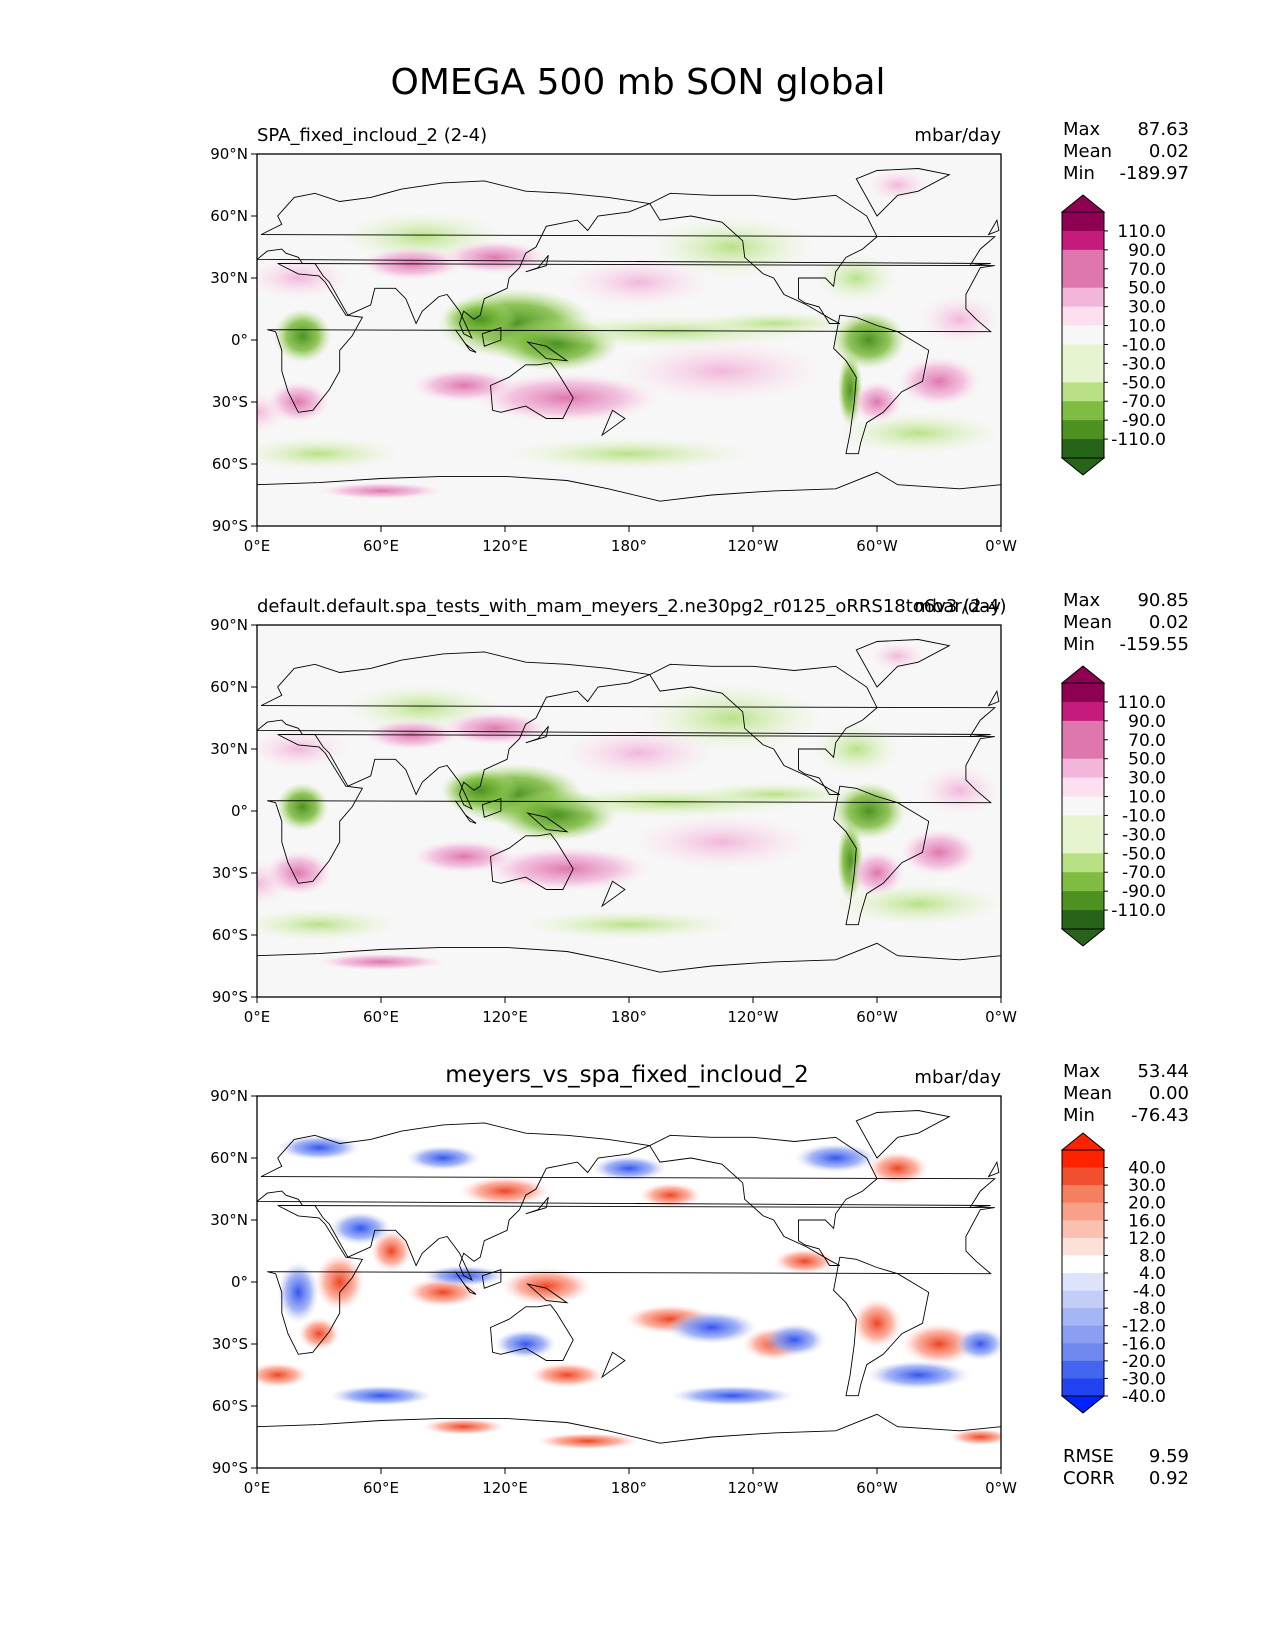  Describe the element at coordinates (1082, 129) in the screenshot. I see `stat-max-label: Max` at that location.